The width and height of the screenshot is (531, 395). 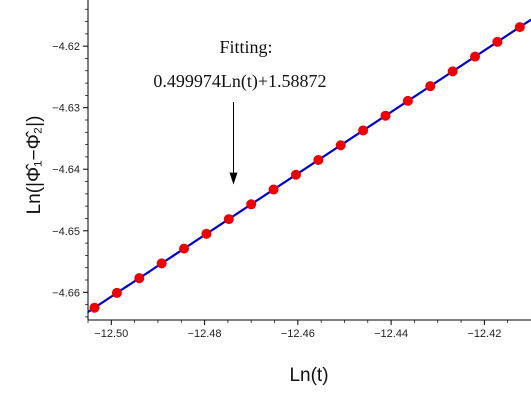 What do you see at coordinates (233, 178) in the screenshot?
I see `annotation-arrow-head` at bounding box center [233, 178].